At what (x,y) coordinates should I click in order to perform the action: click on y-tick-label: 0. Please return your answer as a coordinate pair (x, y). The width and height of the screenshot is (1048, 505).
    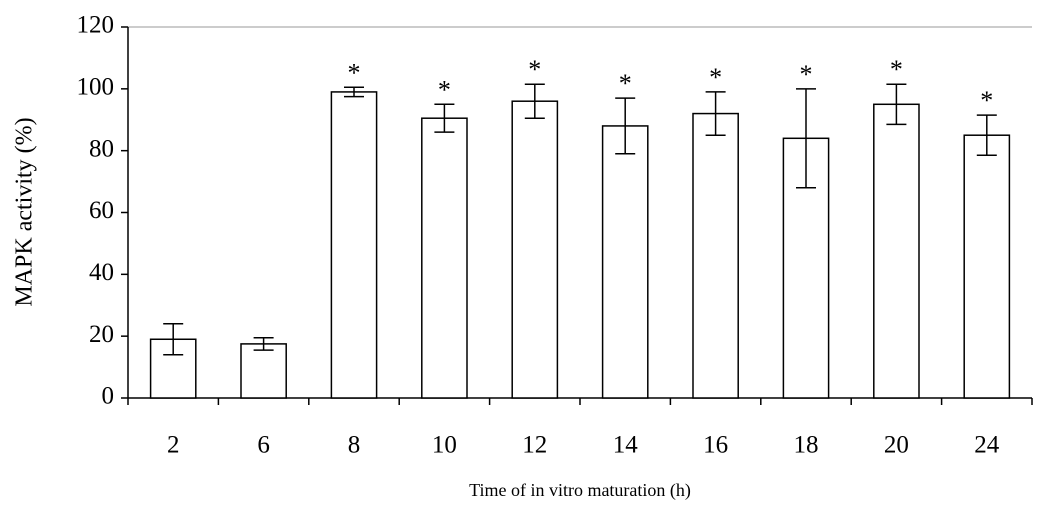
    Looking at the image, I should click on (108, 396).